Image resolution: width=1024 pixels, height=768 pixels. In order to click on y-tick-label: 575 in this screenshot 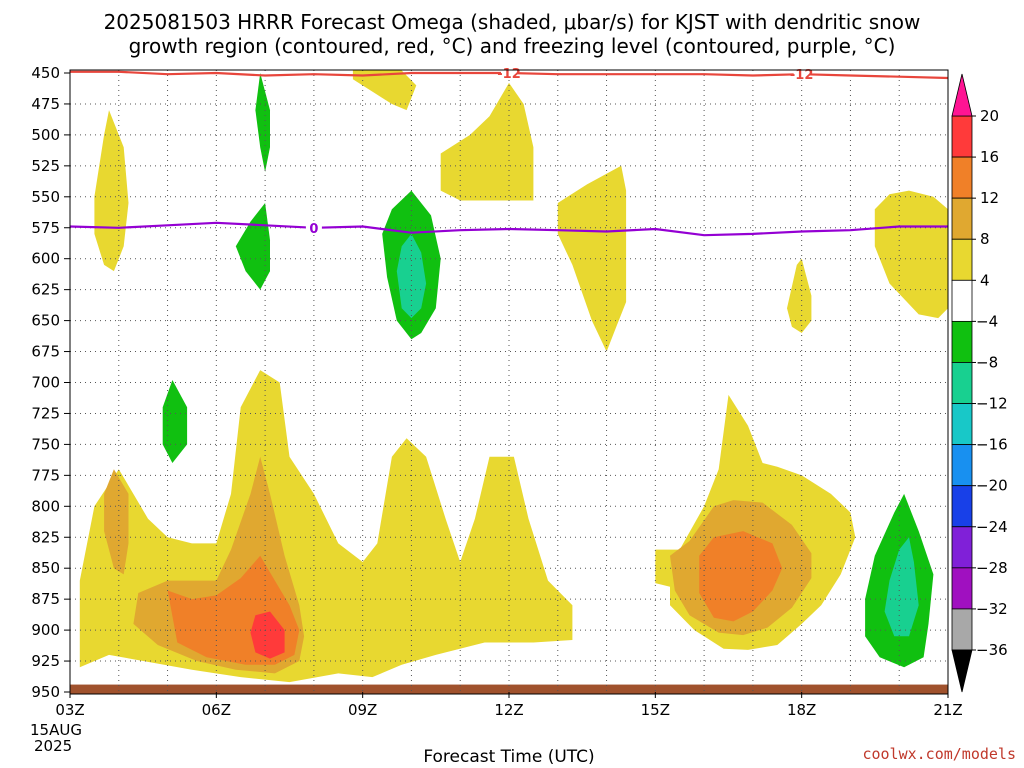, I will do `click(45, 228)`.